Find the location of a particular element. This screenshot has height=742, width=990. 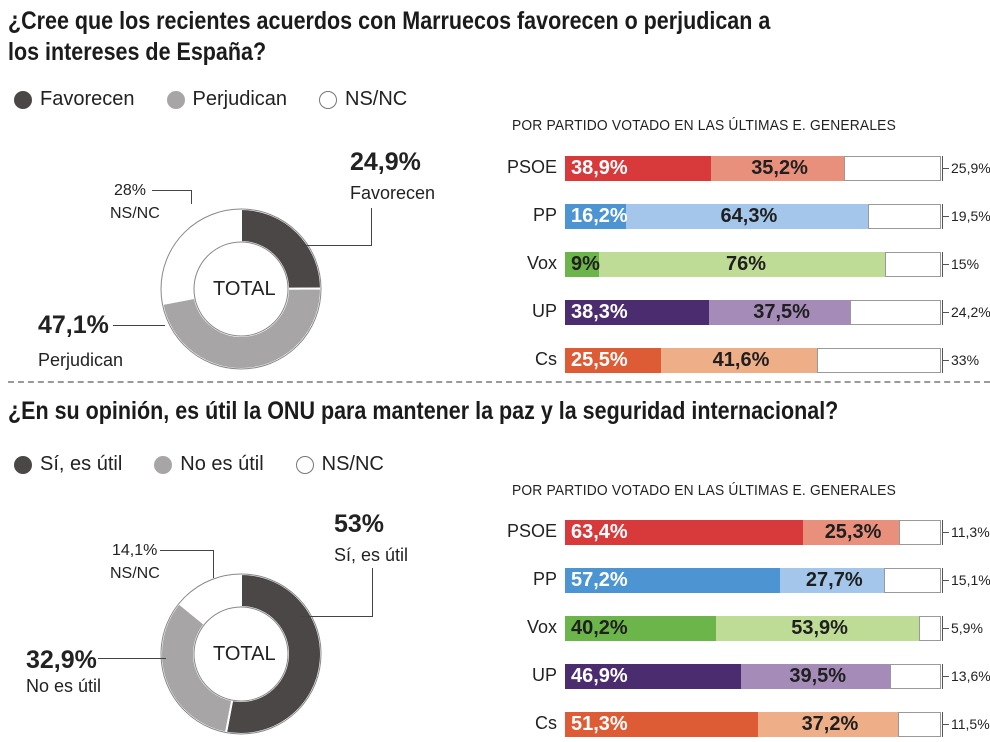

bar-label-first: 57,2% is located at coordinates (599, 580).